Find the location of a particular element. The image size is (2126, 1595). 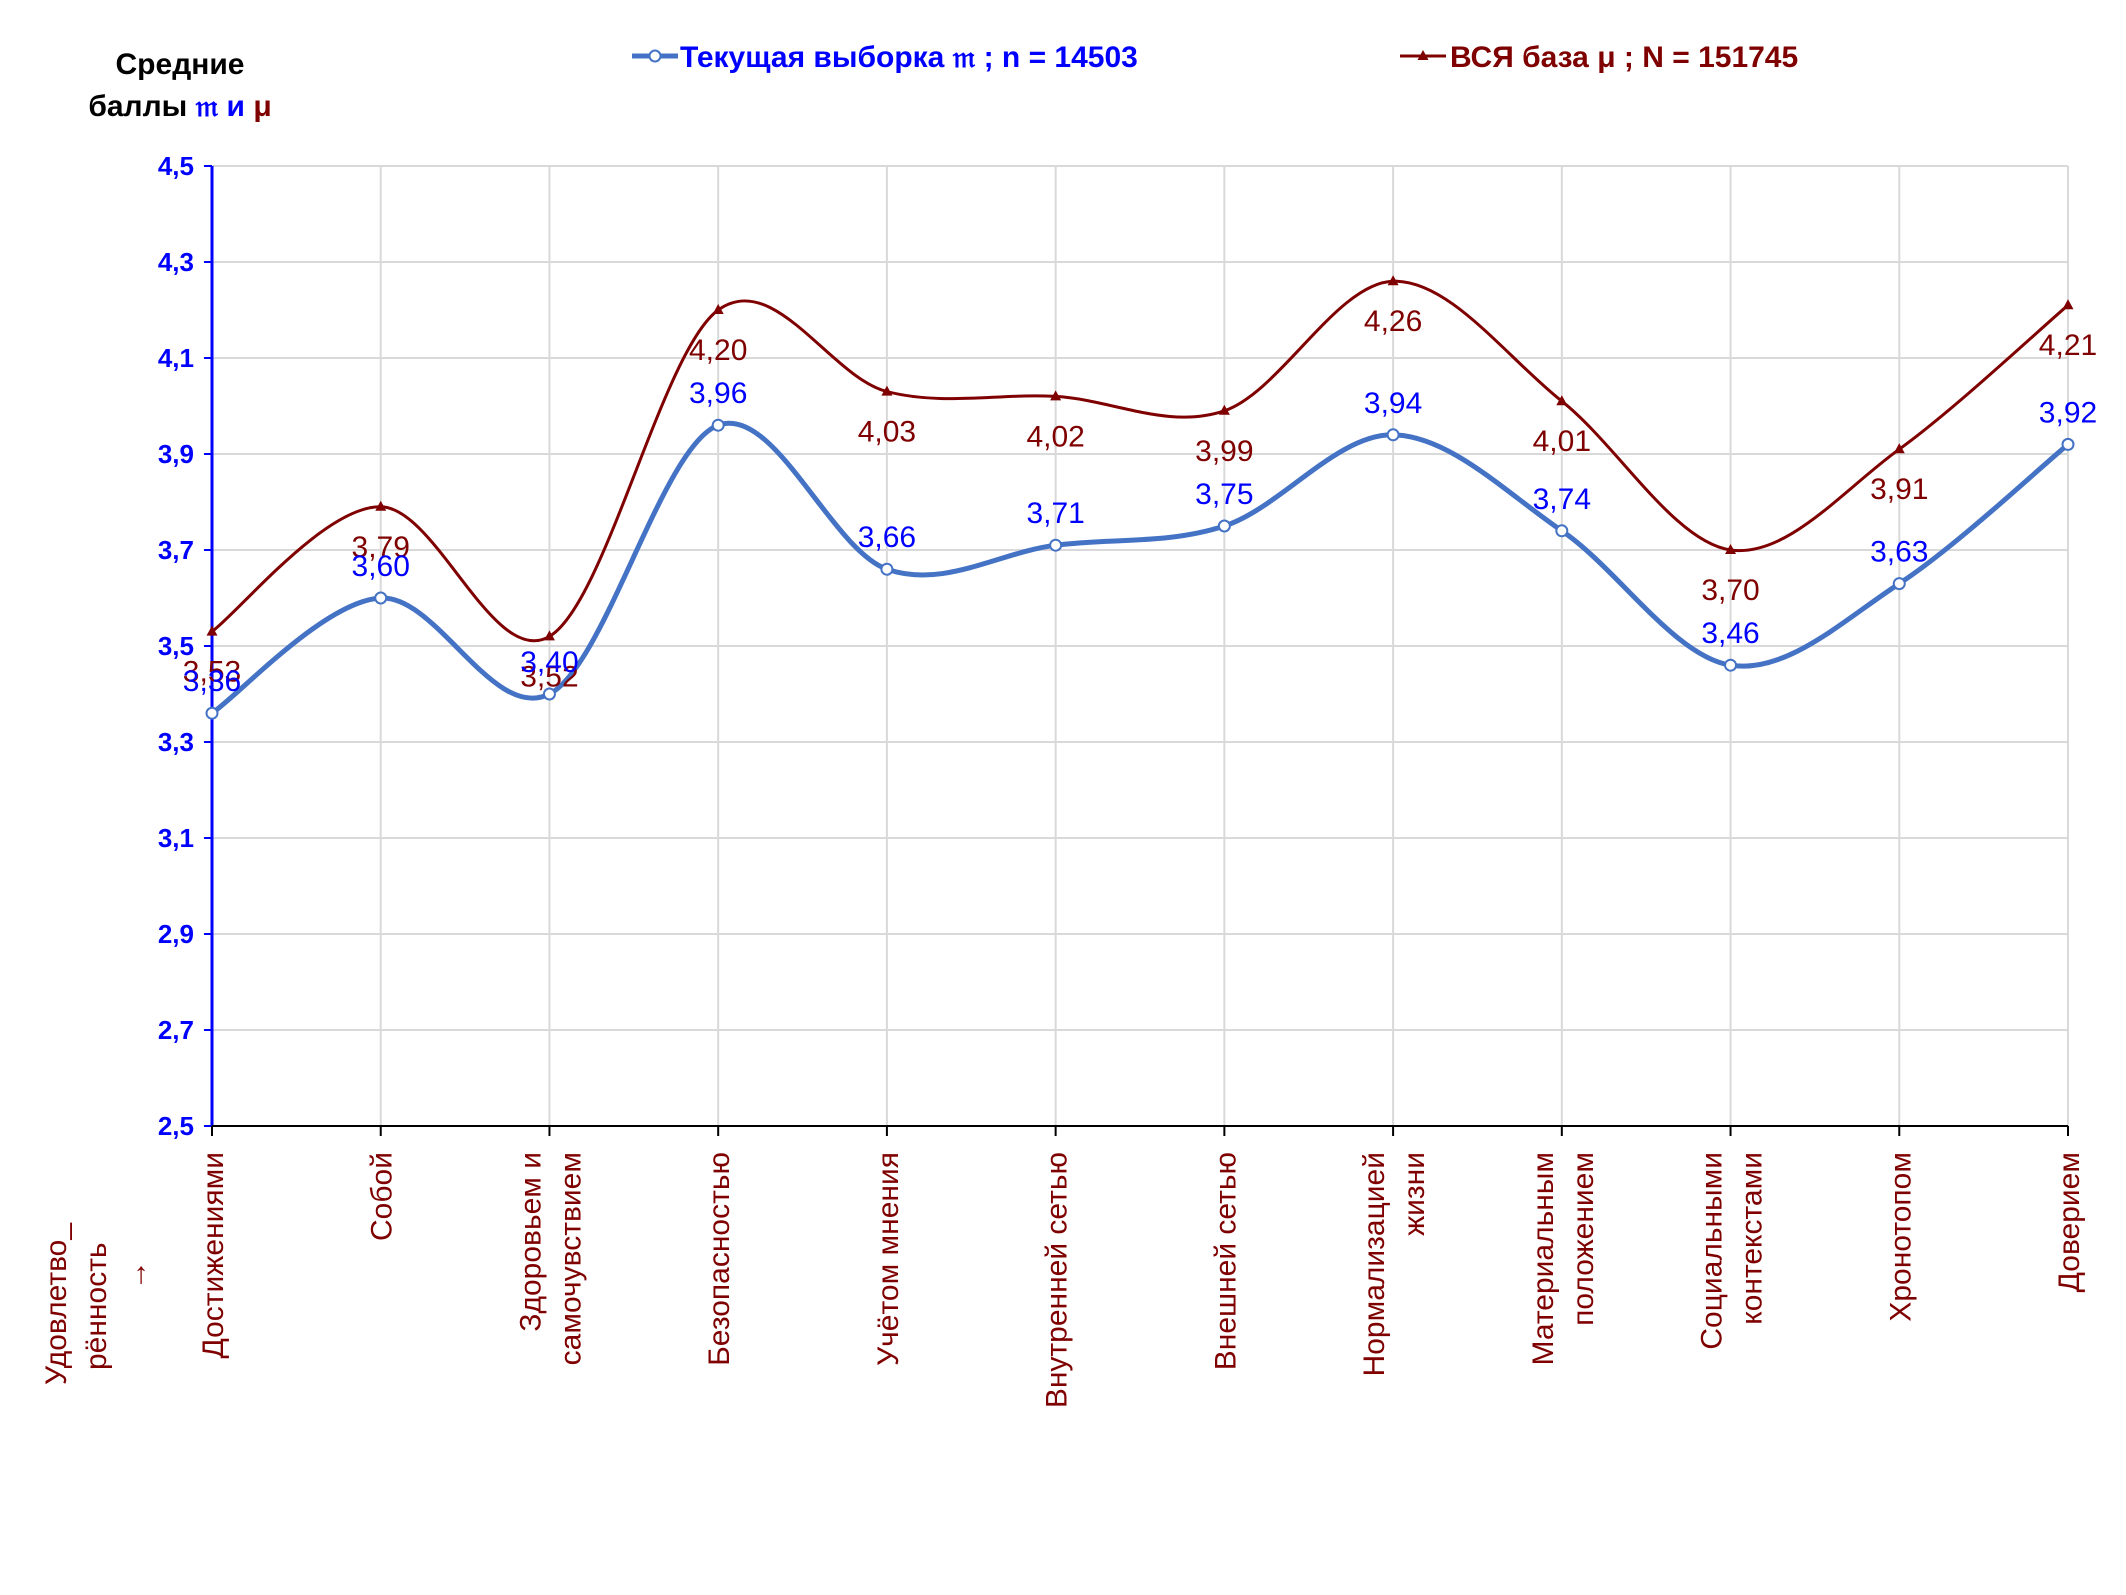

series-current-data-label: 3,63 is located at coordinates (1899, 552).